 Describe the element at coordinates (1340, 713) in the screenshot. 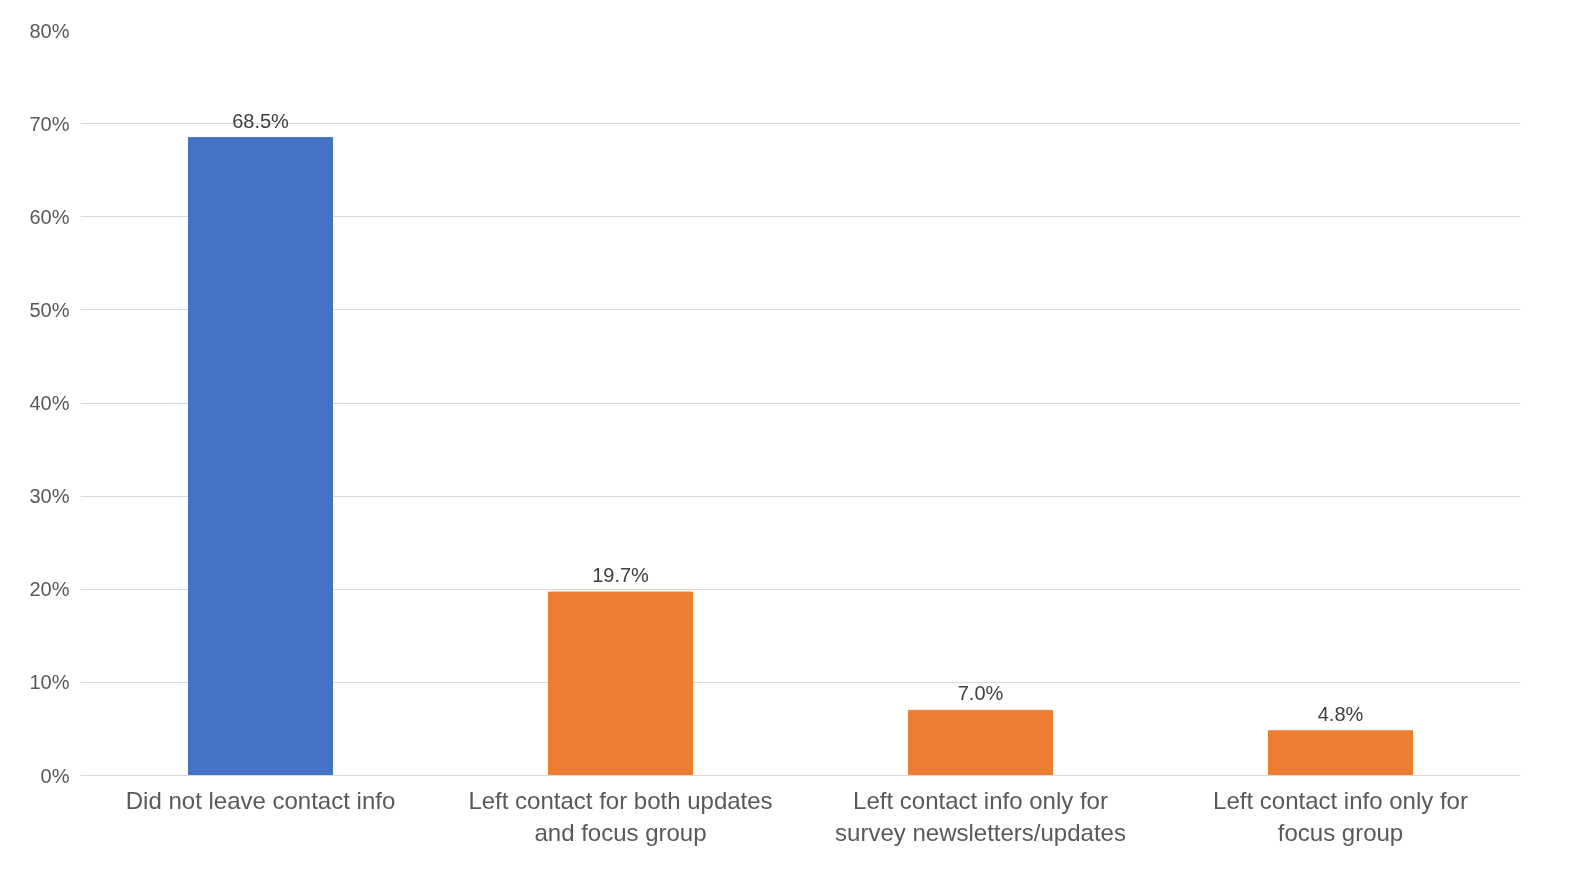

I see `data-label: 4.8%` at that location.